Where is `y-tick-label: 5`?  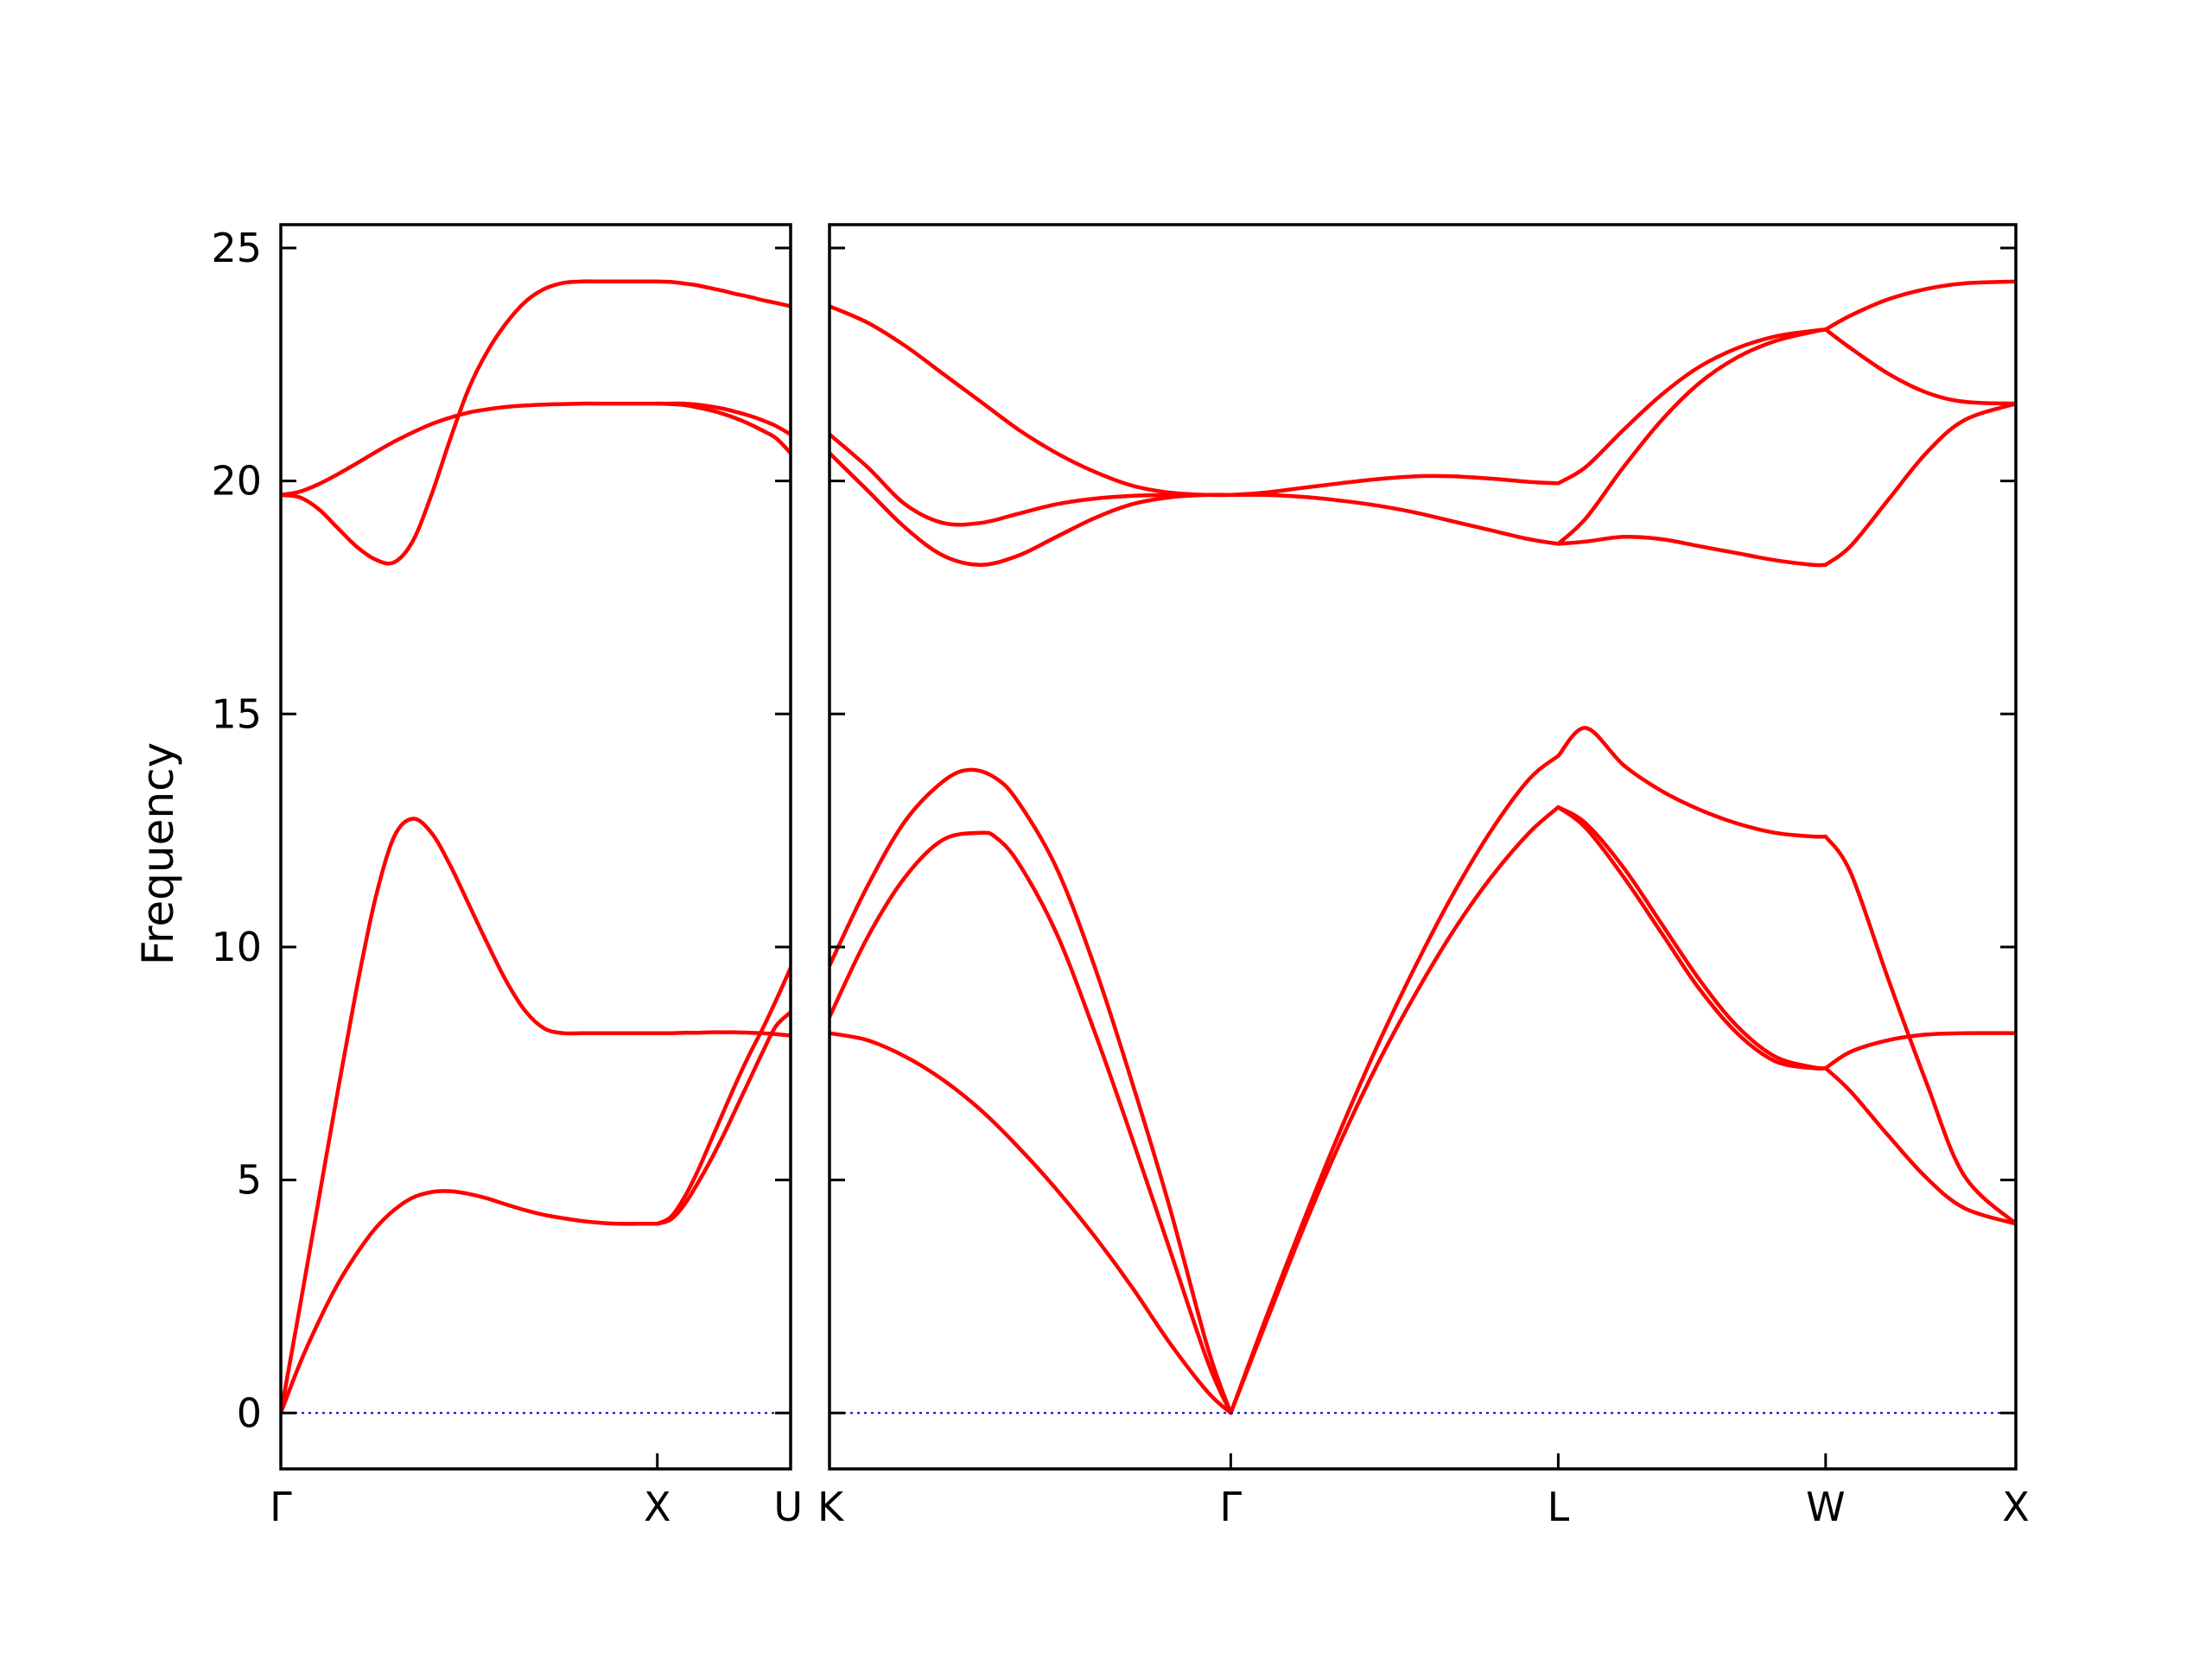 y-tick-label: 5 is located at coordinates (249, 1180).